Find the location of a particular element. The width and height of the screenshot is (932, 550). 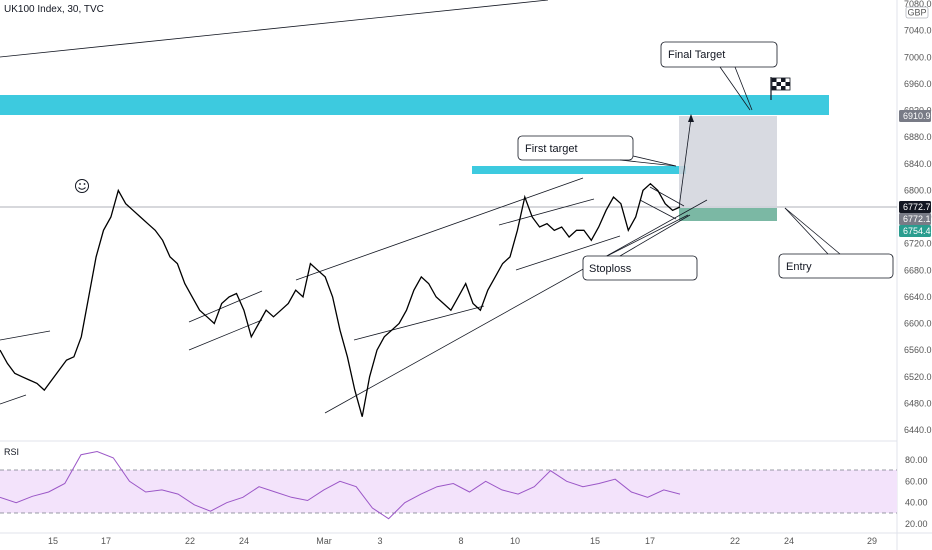

final-target-zone is located at coordinates (414, 105).